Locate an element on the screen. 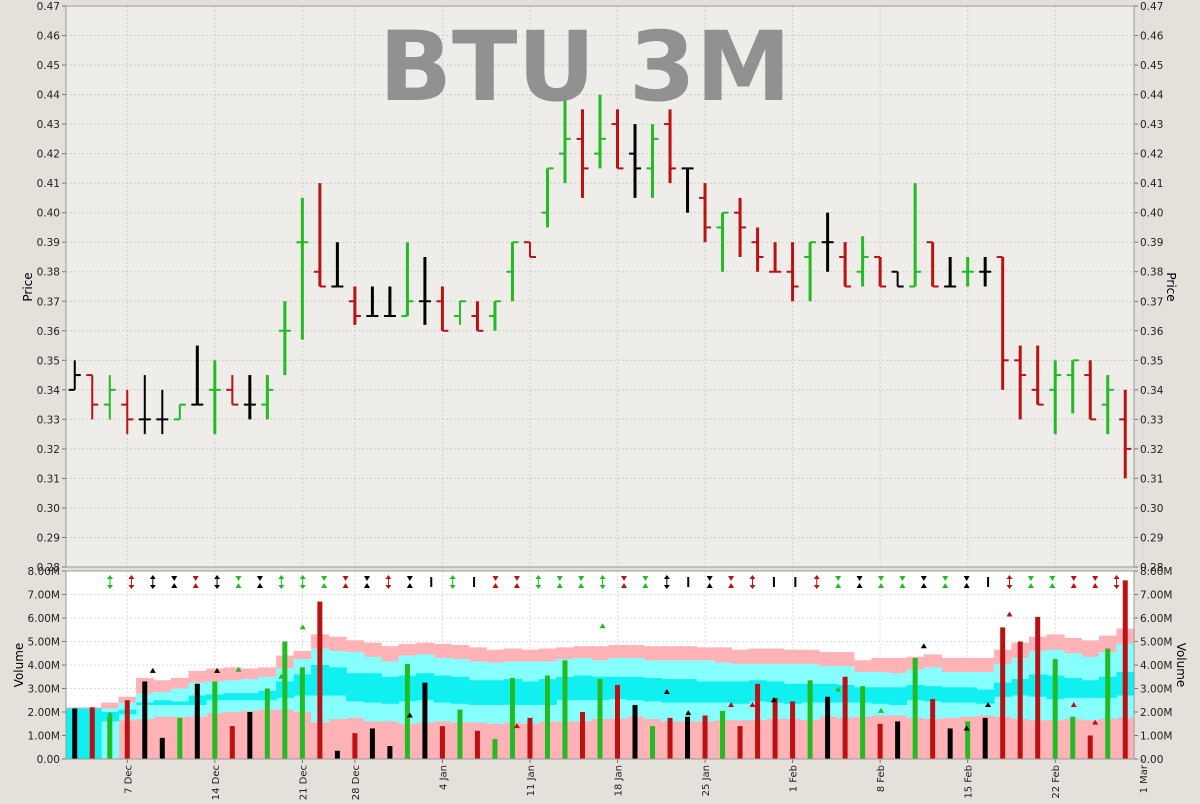  price-tick-label: 0.37 is located at coordinates (48, 302).